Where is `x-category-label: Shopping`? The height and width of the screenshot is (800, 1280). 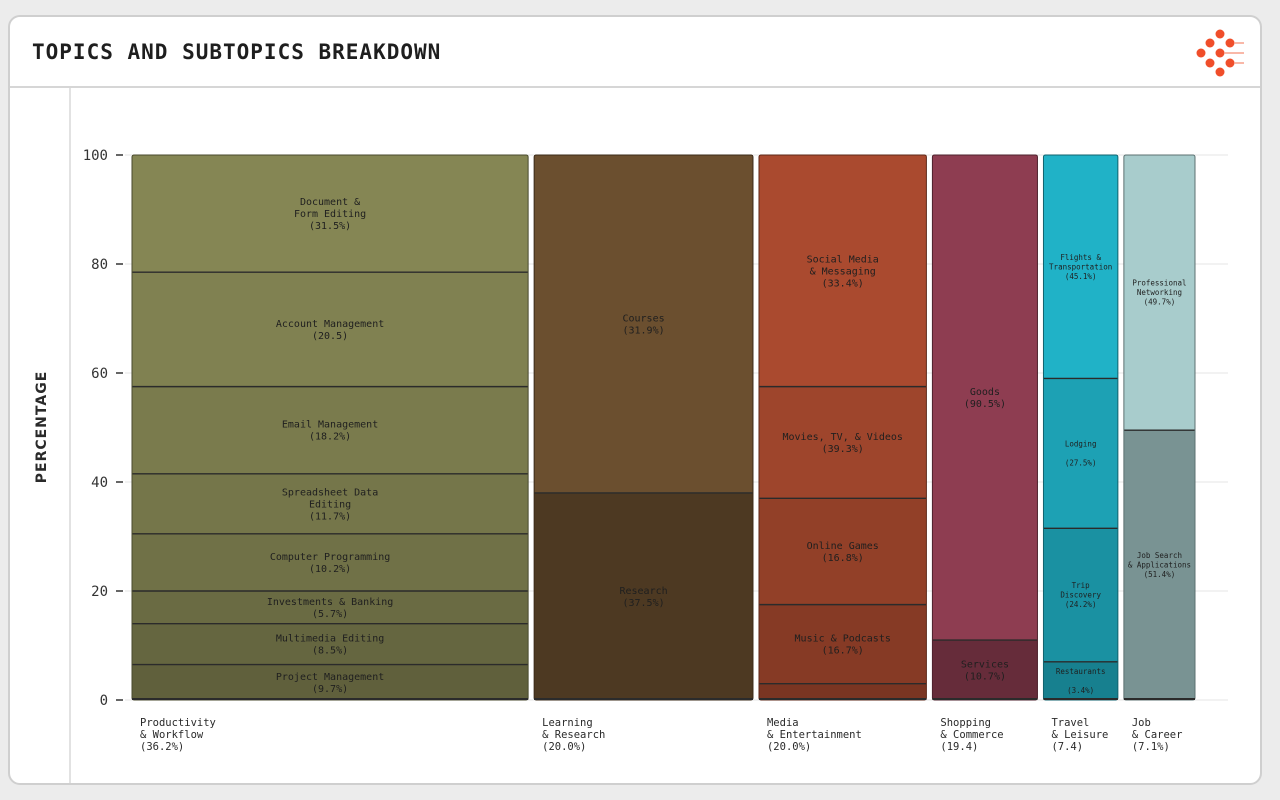 x-category-label: Shopping is located at coordinates (965, 723).